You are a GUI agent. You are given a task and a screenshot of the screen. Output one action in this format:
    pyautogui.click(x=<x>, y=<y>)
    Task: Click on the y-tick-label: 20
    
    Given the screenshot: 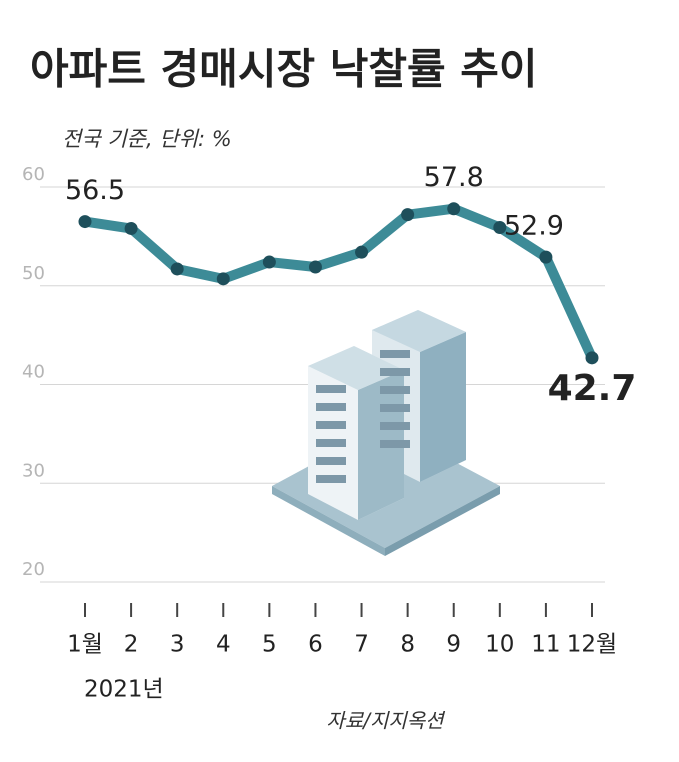 What is the action you would take?
    pyautogui.click(x=33, y=569)
    